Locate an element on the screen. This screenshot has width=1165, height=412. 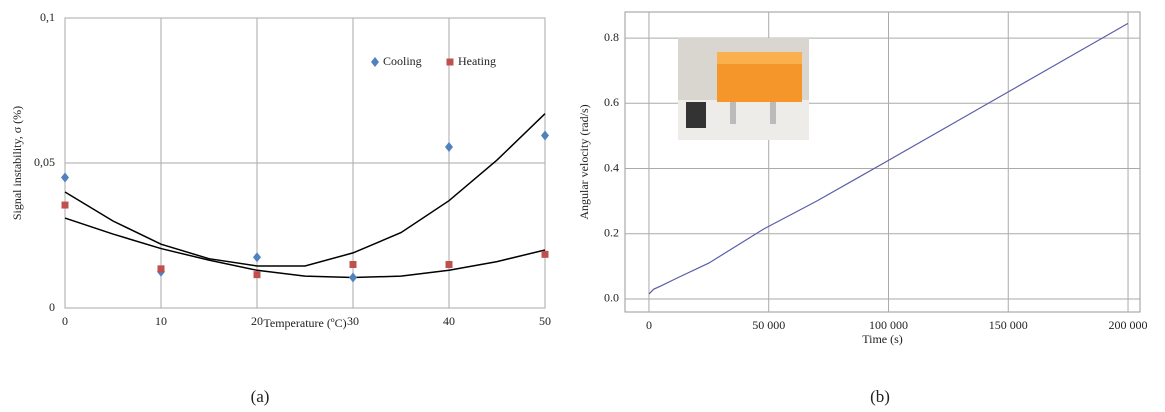
x-tick-label: 30 is located at coordinates (353, 321).